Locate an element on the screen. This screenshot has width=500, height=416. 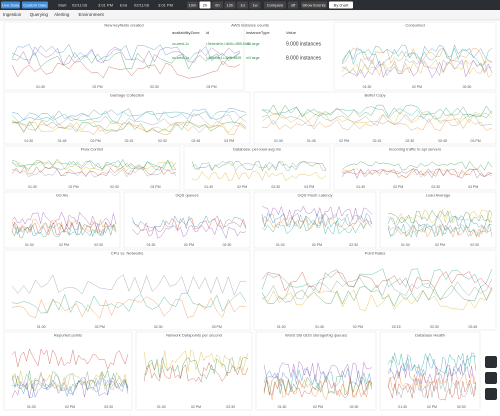
panel-title: Consumed is located at coordinates (414, 25).